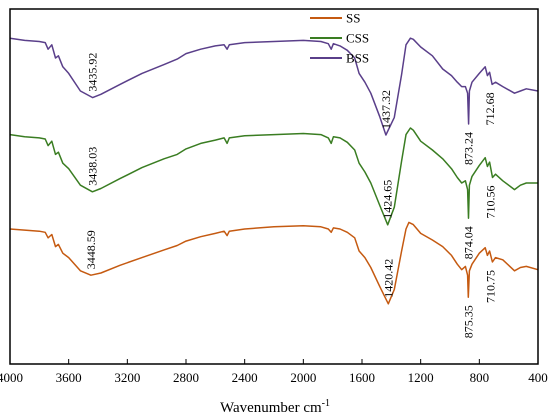  What do you see at coordinates (275, 407) in the screenshot?
I see `x-axis-title: Wavenumber cm-1` at bounding box center [275, 407].